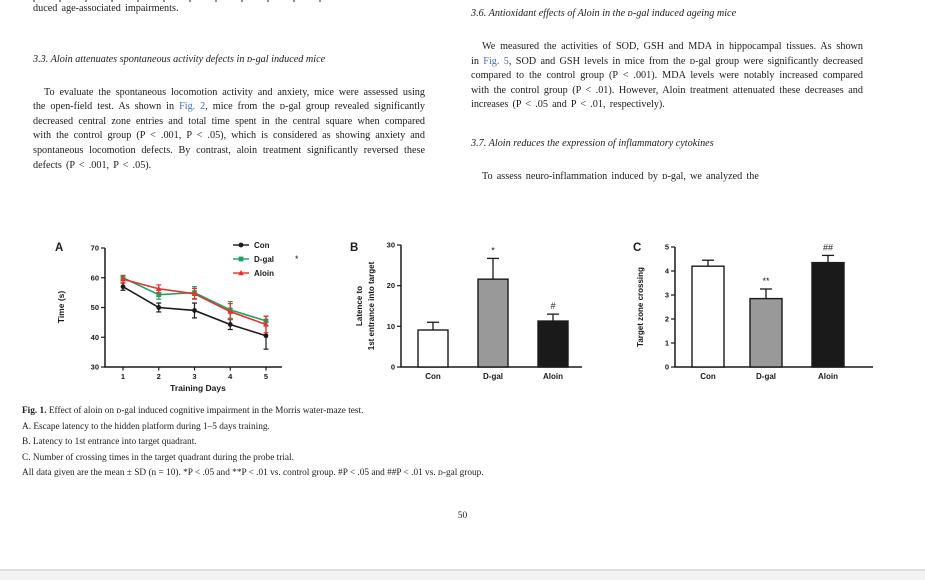 The width and height of the screenshot is (925, 580). I want to click on x-tick-label: 5, so click(266, 376).